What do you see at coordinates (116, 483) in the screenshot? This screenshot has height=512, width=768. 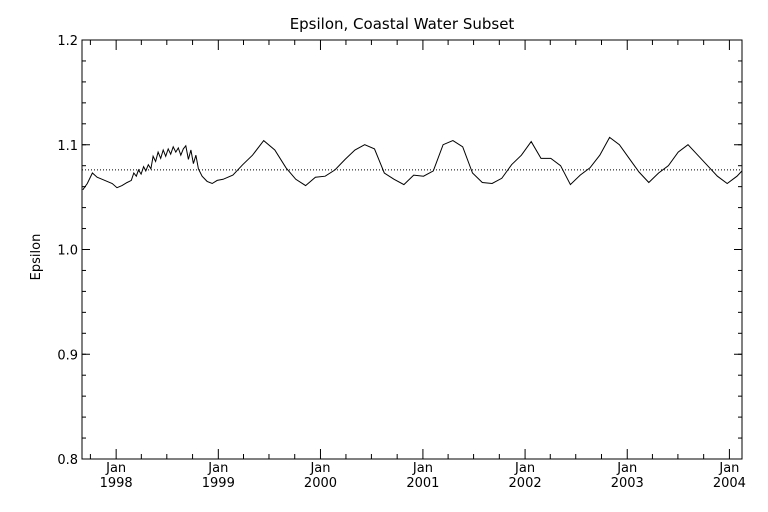 I see `x-tick-year-label: 1998` at bounding box center [116, 483].